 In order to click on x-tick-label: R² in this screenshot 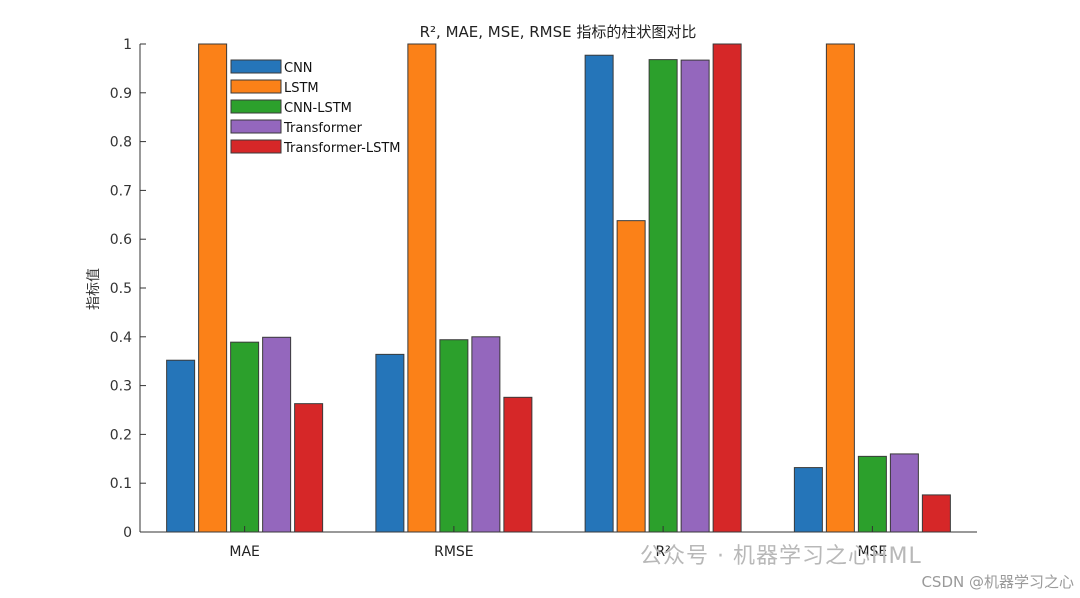, I will do `click(662, 552)`.